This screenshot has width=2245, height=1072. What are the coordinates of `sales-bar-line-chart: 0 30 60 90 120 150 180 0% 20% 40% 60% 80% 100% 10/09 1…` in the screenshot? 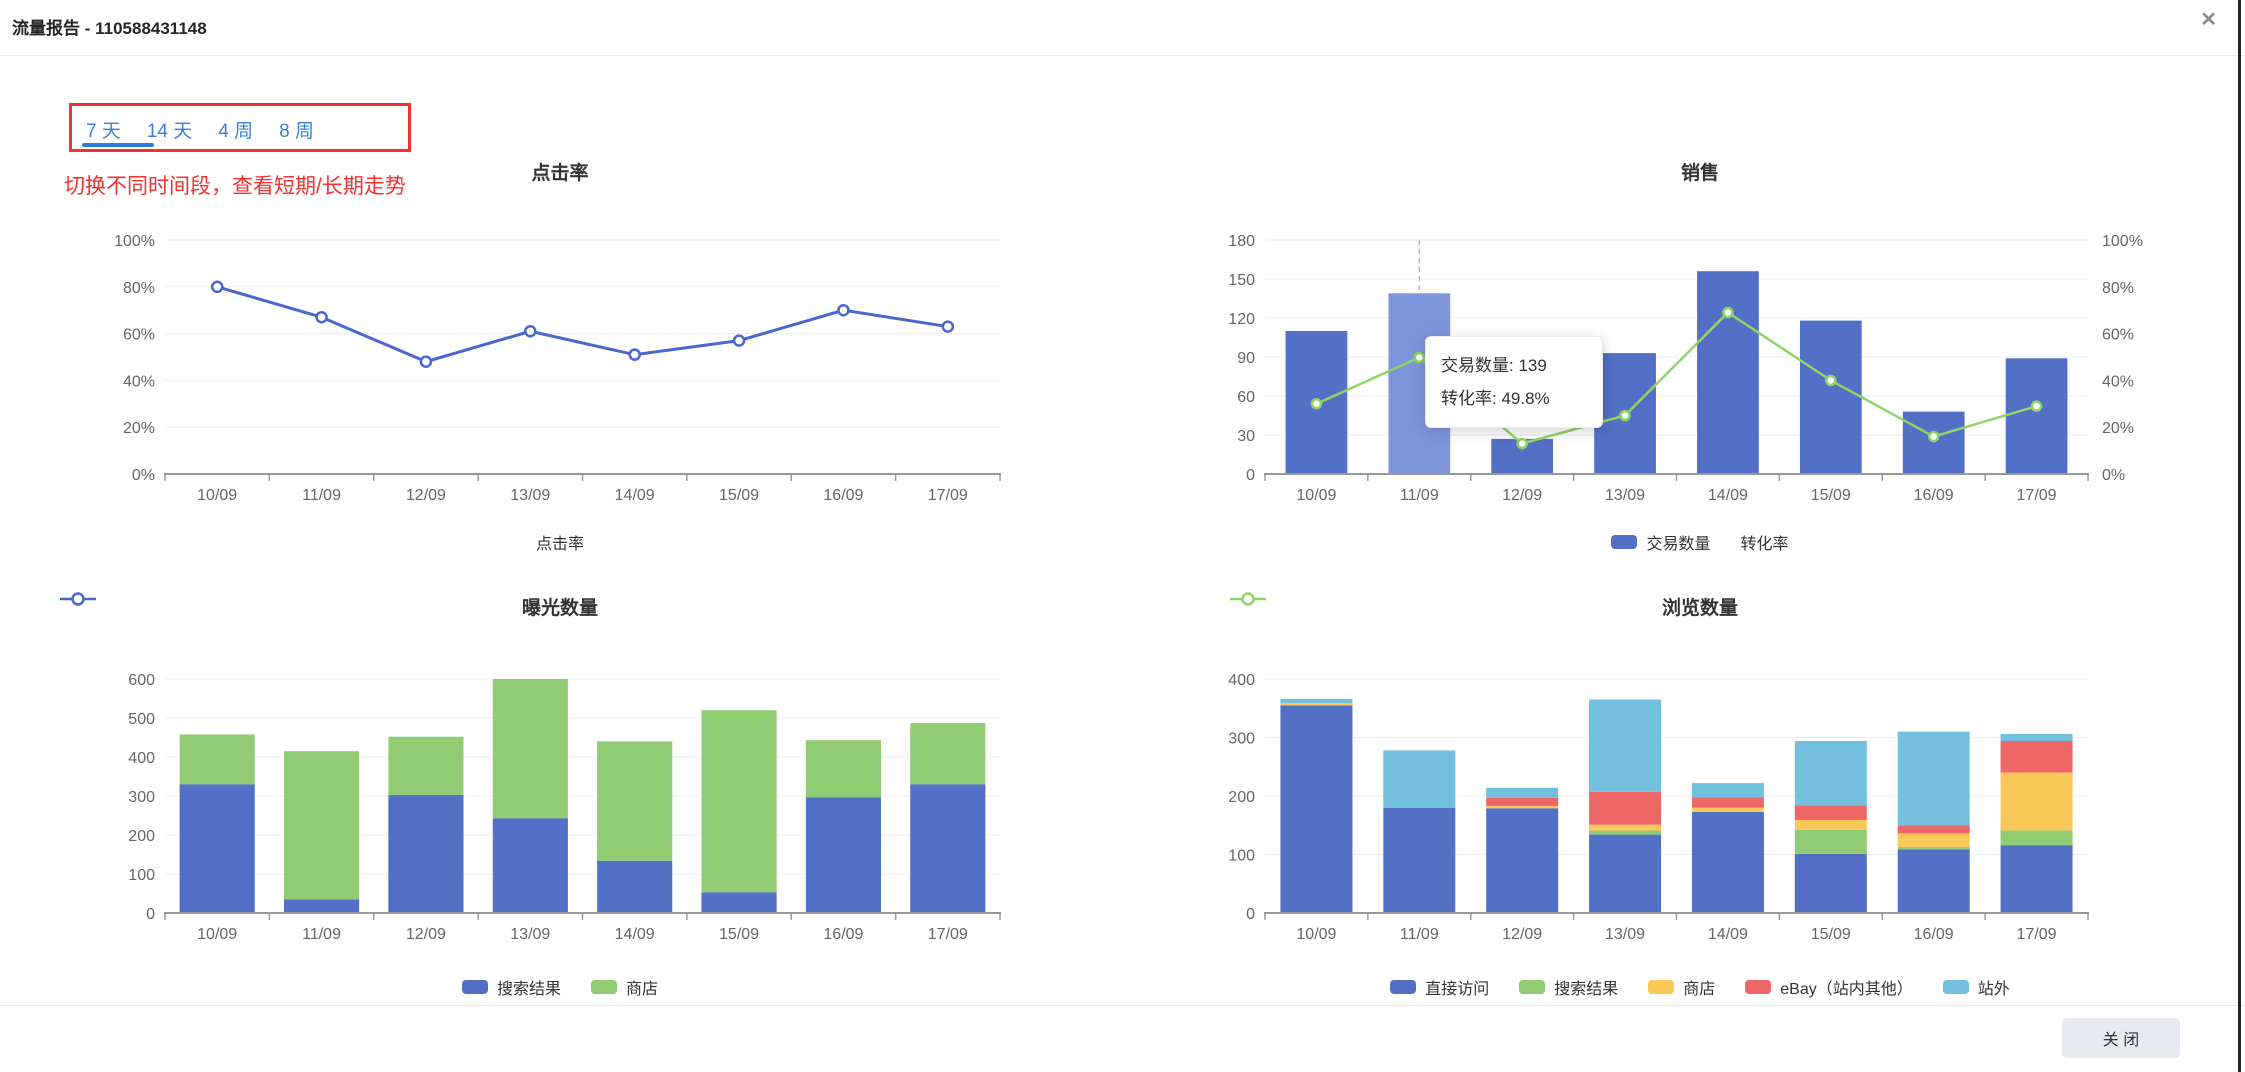 It's located at (1699, 370).